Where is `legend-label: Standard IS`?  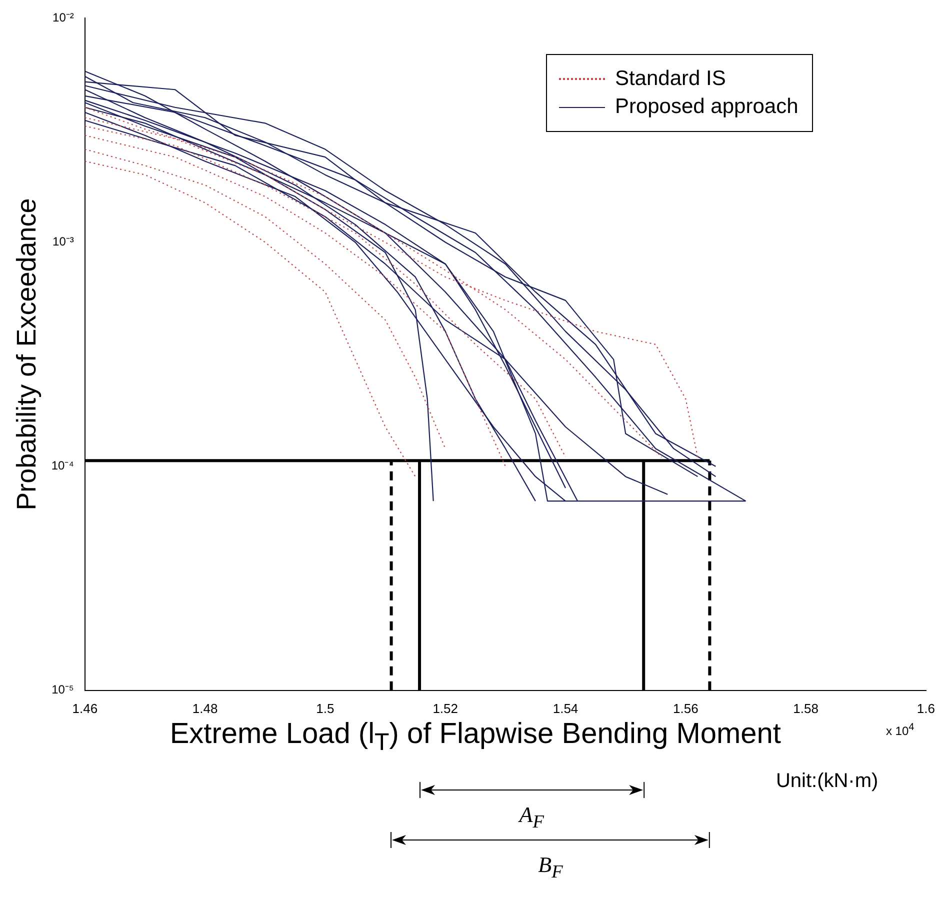 legend-label: Standard IS is located at coordinates (670, 79).